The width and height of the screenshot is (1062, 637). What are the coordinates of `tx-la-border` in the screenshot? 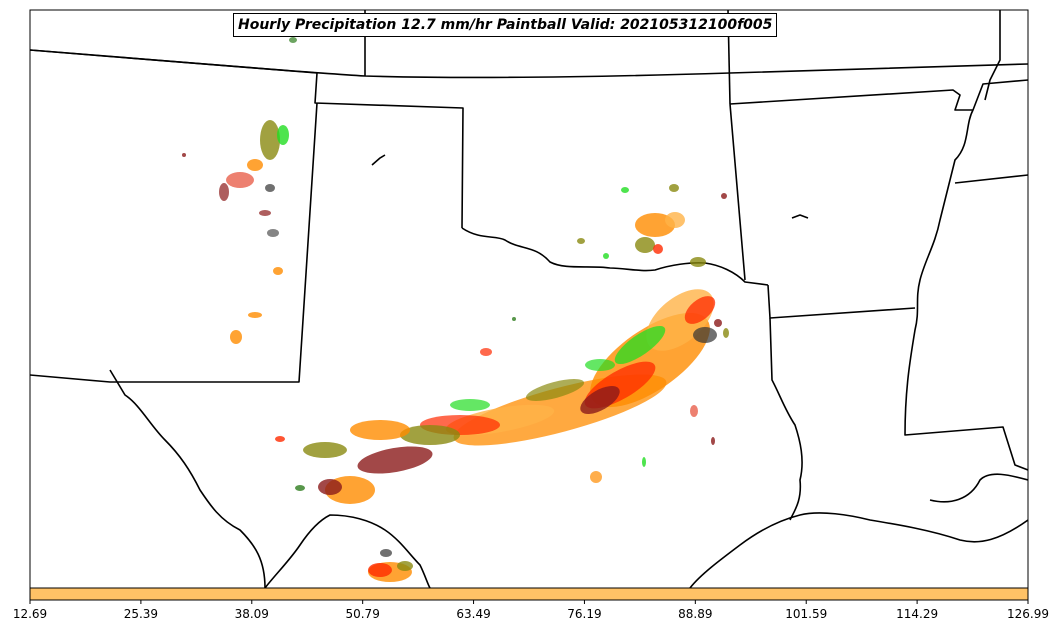 It's located at (786, 419).